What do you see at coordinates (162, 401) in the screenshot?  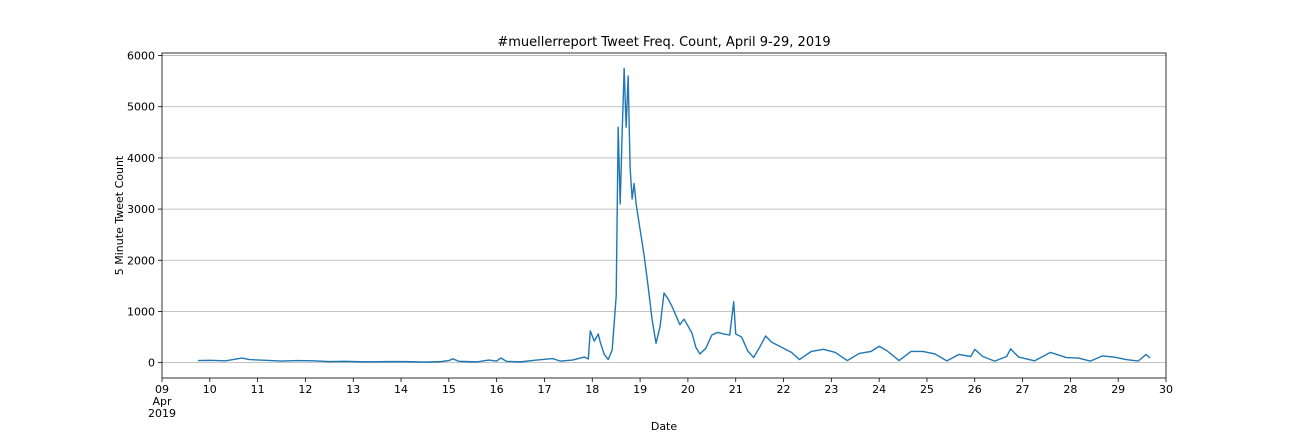 I see `x-tick-month: Apr` at bounding box center [162, 401].